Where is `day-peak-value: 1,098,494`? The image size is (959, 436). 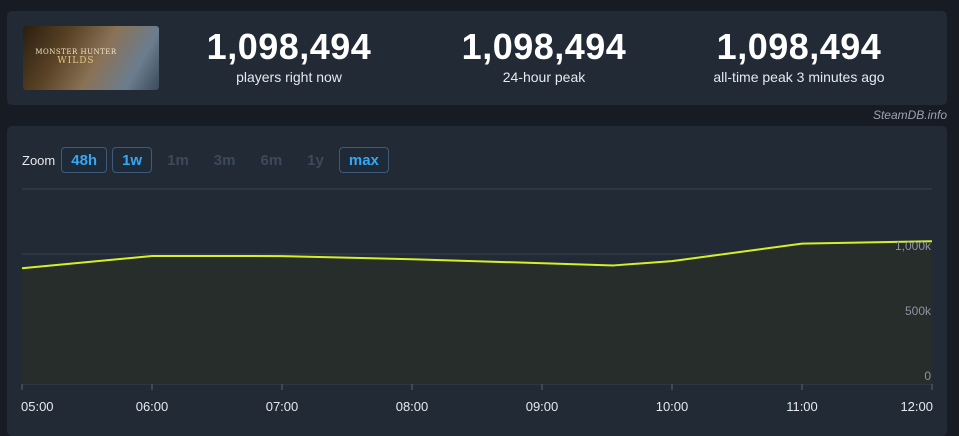
day-peak-value: 1,098,494 is located at coordinates (544, 46).